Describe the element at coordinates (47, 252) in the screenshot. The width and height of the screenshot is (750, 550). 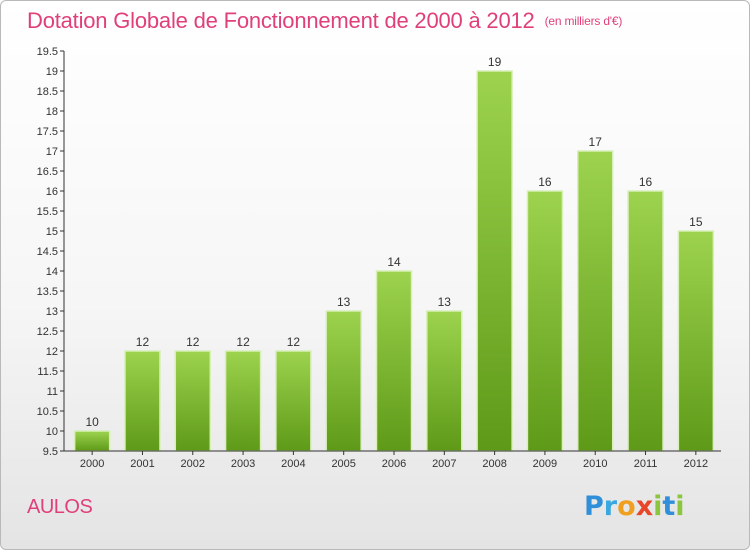
I see `y-tick-label: 14.5` at that location.